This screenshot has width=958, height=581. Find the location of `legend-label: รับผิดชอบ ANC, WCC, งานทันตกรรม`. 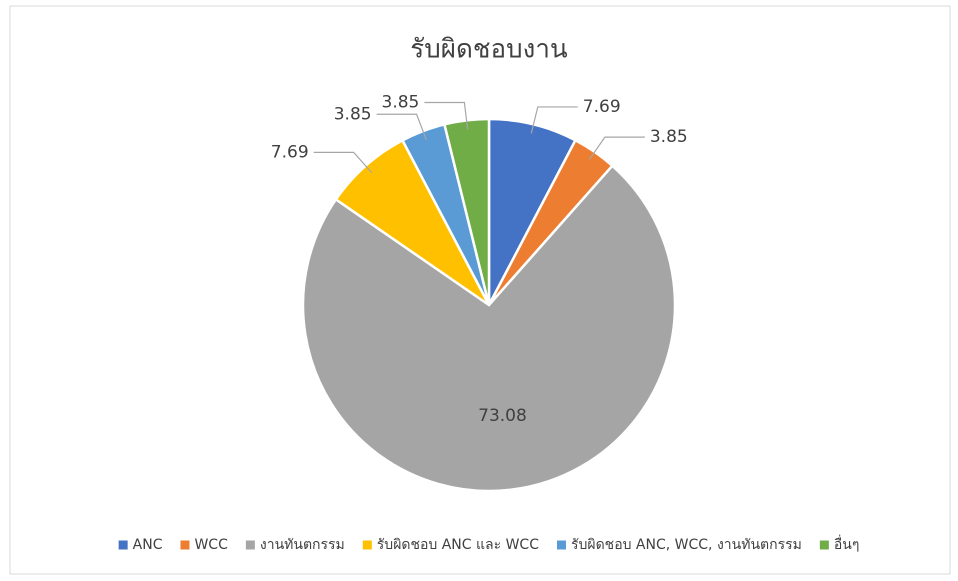

legend-label: รับผิดชอบ ANC, WCC, งานทันตกรรม is located at coordinates (686, 545).